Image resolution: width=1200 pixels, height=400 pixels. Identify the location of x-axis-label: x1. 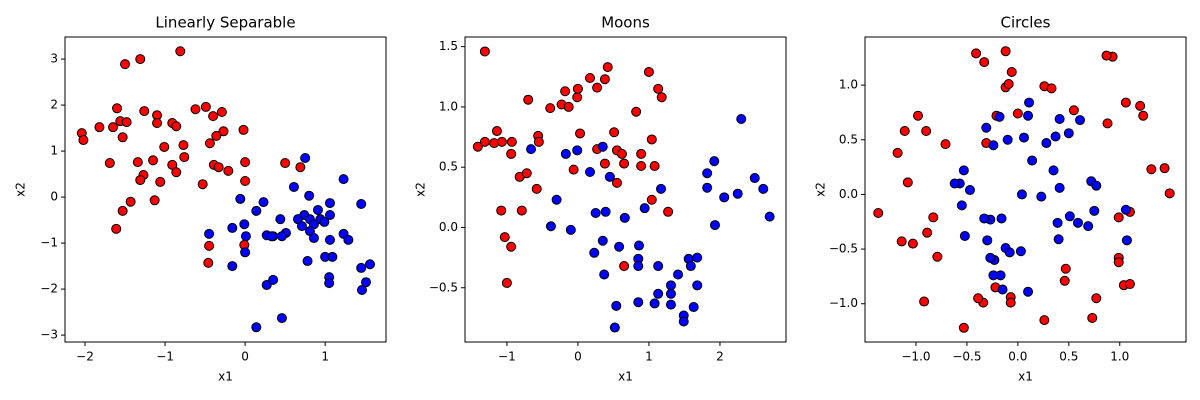
(1025, 377).